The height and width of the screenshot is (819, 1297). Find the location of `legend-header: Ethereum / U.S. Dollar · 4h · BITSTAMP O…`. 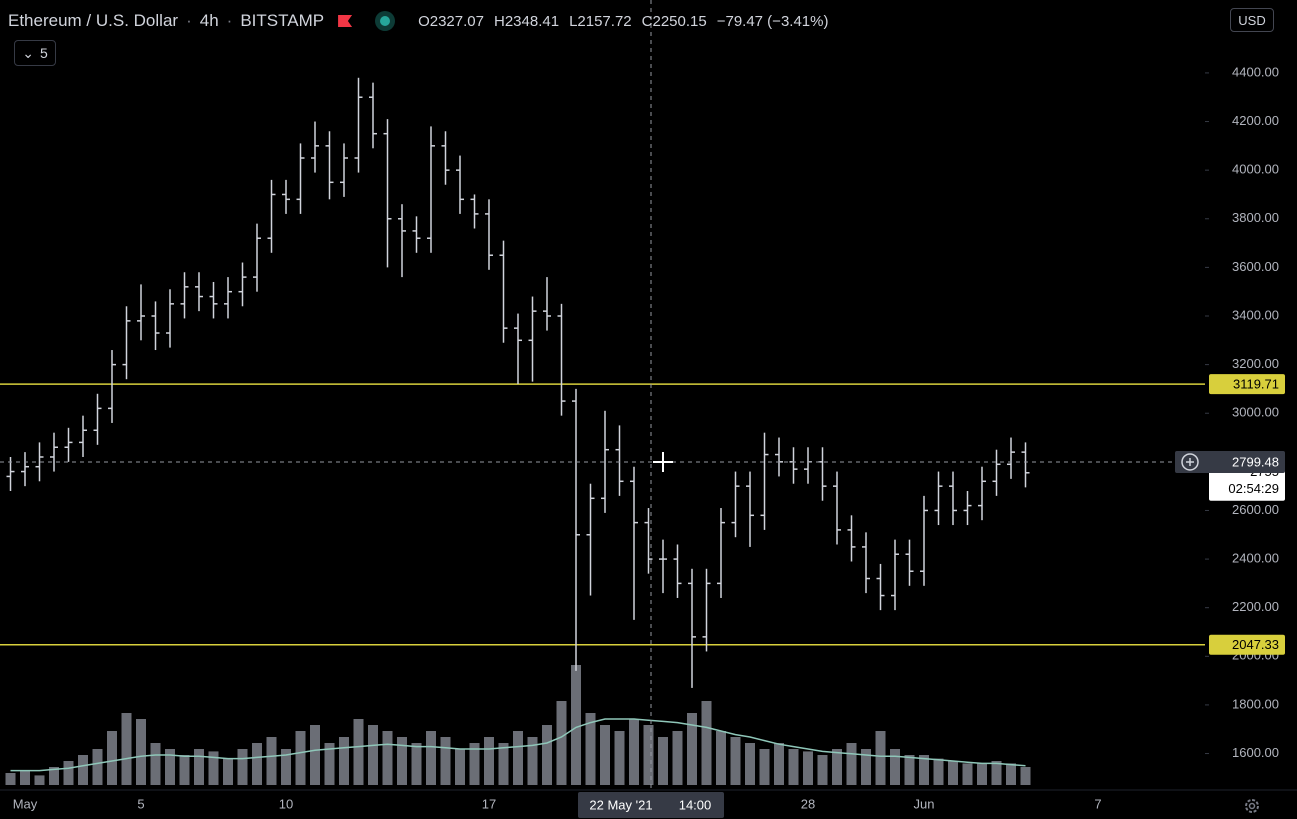

legend-header: Ethereum / U.S. Dollar · 4h · BITSTAMP O… is located at coordinates (418, 21).